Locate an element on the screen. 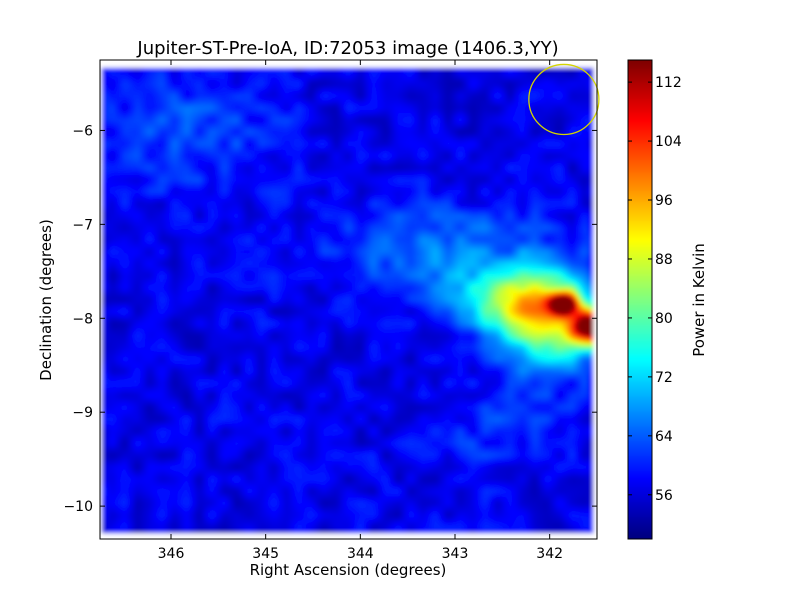 The height and width of the screenshot is (600, 800). colorbar-gradient is located at coordinates (640, 299).